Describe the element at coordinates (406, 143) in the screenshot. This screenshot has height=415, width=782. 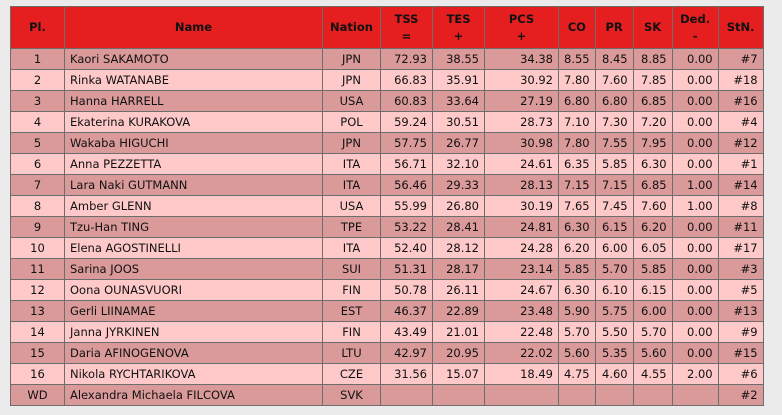
I see `cell-tss: 57.75` at that location.